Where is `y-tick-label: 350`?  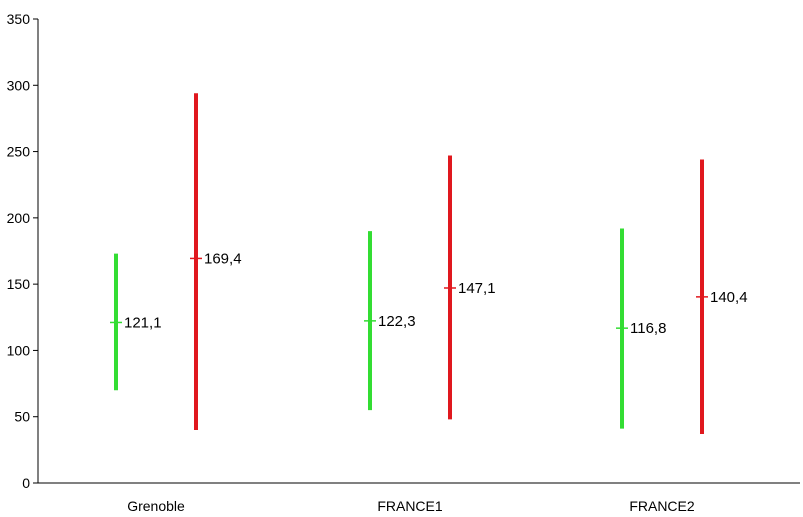
y-tick-label: 350 is located at coordinates (19, 19).